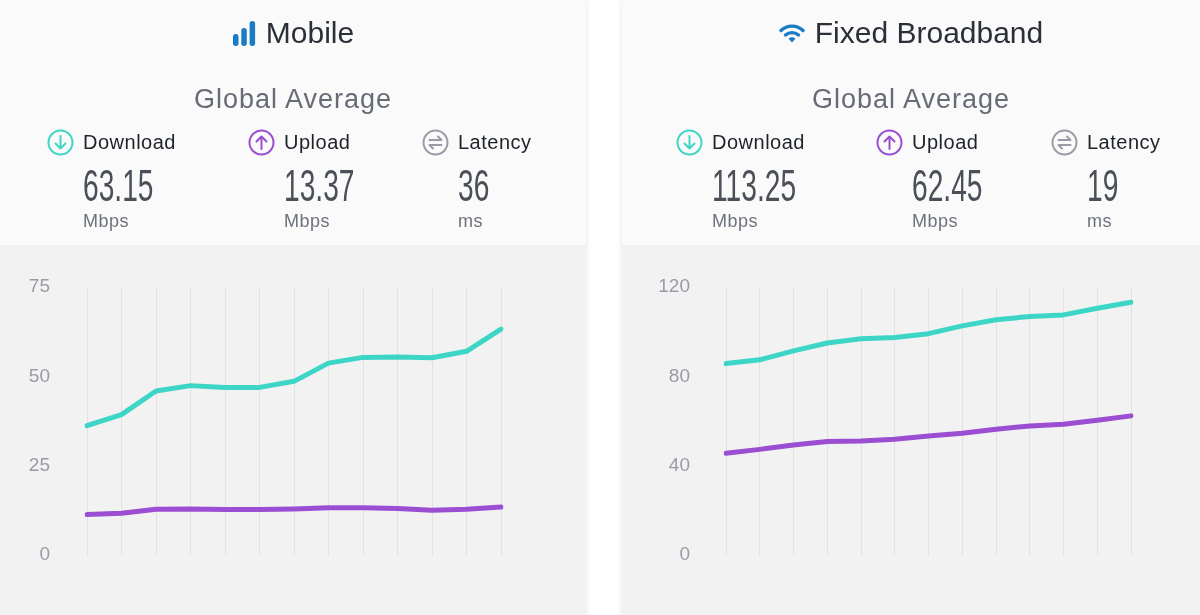  I want to click on text: 62.45, so click(947, 185).